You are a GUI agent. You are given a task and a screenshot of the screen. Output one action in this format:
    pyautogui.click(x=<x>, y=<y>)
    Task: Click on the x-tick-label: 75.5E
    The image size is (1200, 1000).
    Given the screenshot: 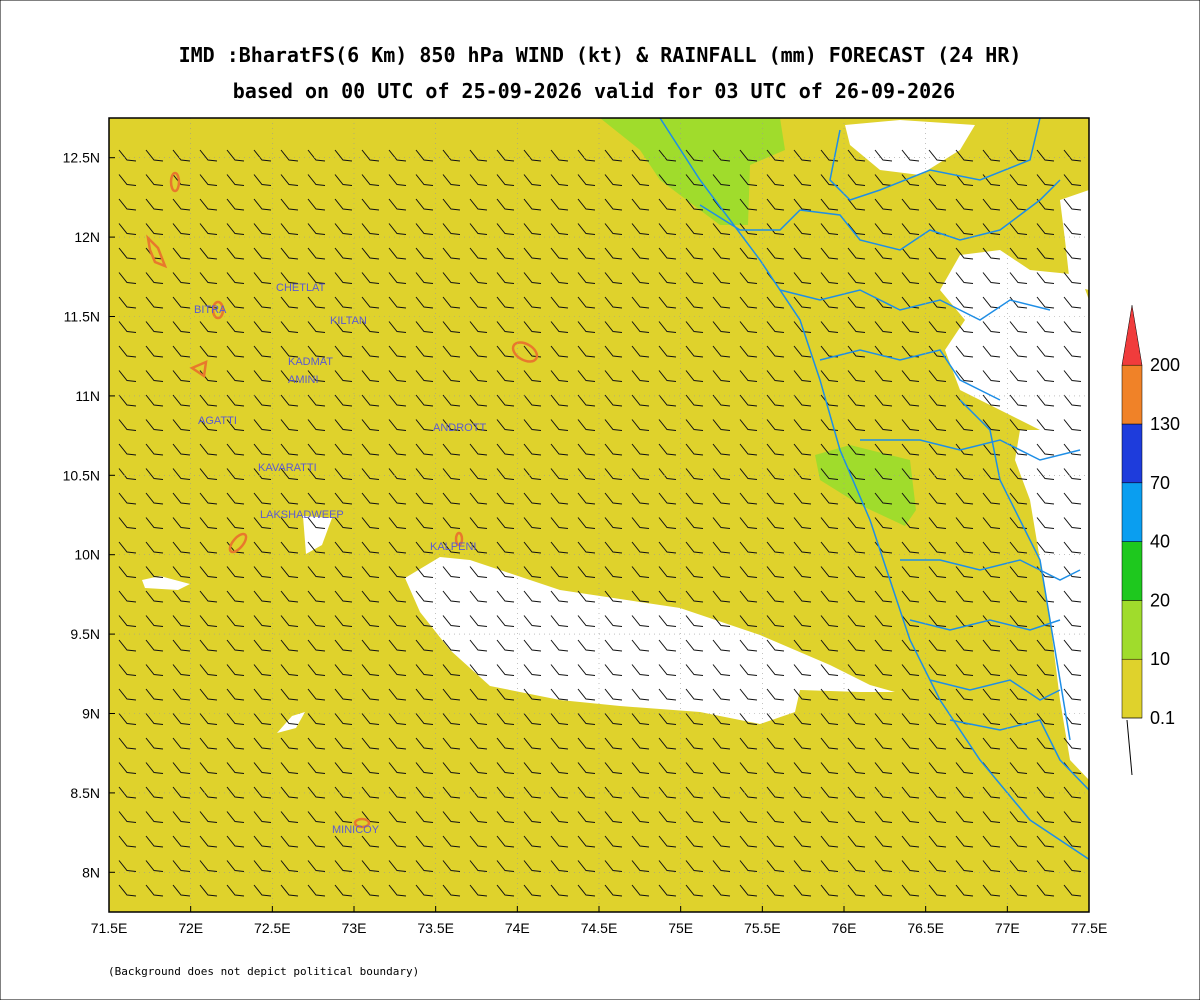 What is the action you would take?
    pyautogui.click(x=762, y=928)
    